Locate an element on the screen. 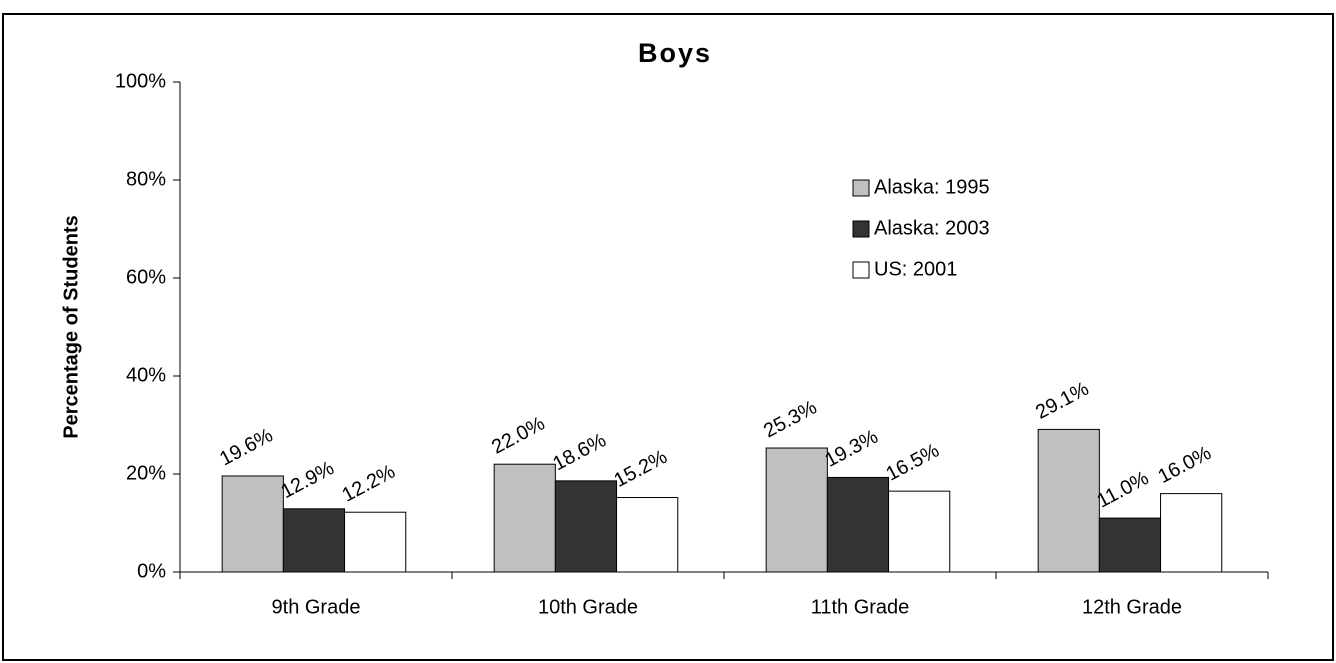 This screenshot has width=1336, height=663. x-tick-label: 10th Grade is located at coordinates (588, 607).